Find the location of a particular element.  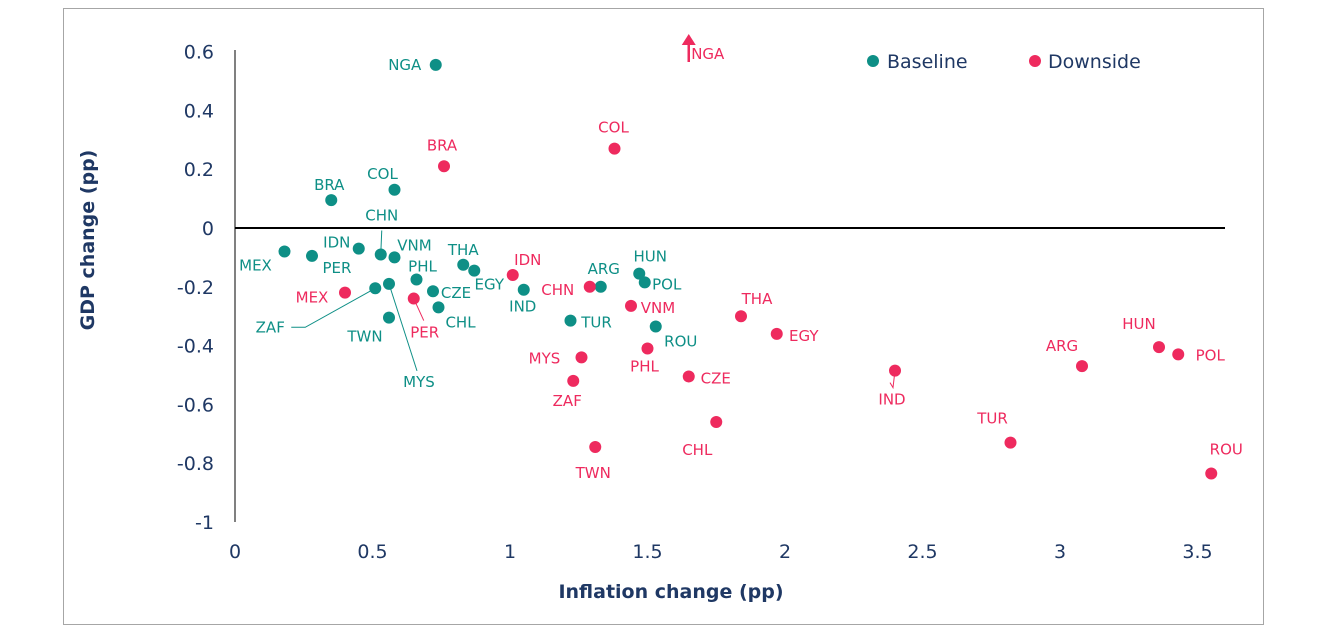

data-point-baseline-phl is located at coordinates (416, 279).